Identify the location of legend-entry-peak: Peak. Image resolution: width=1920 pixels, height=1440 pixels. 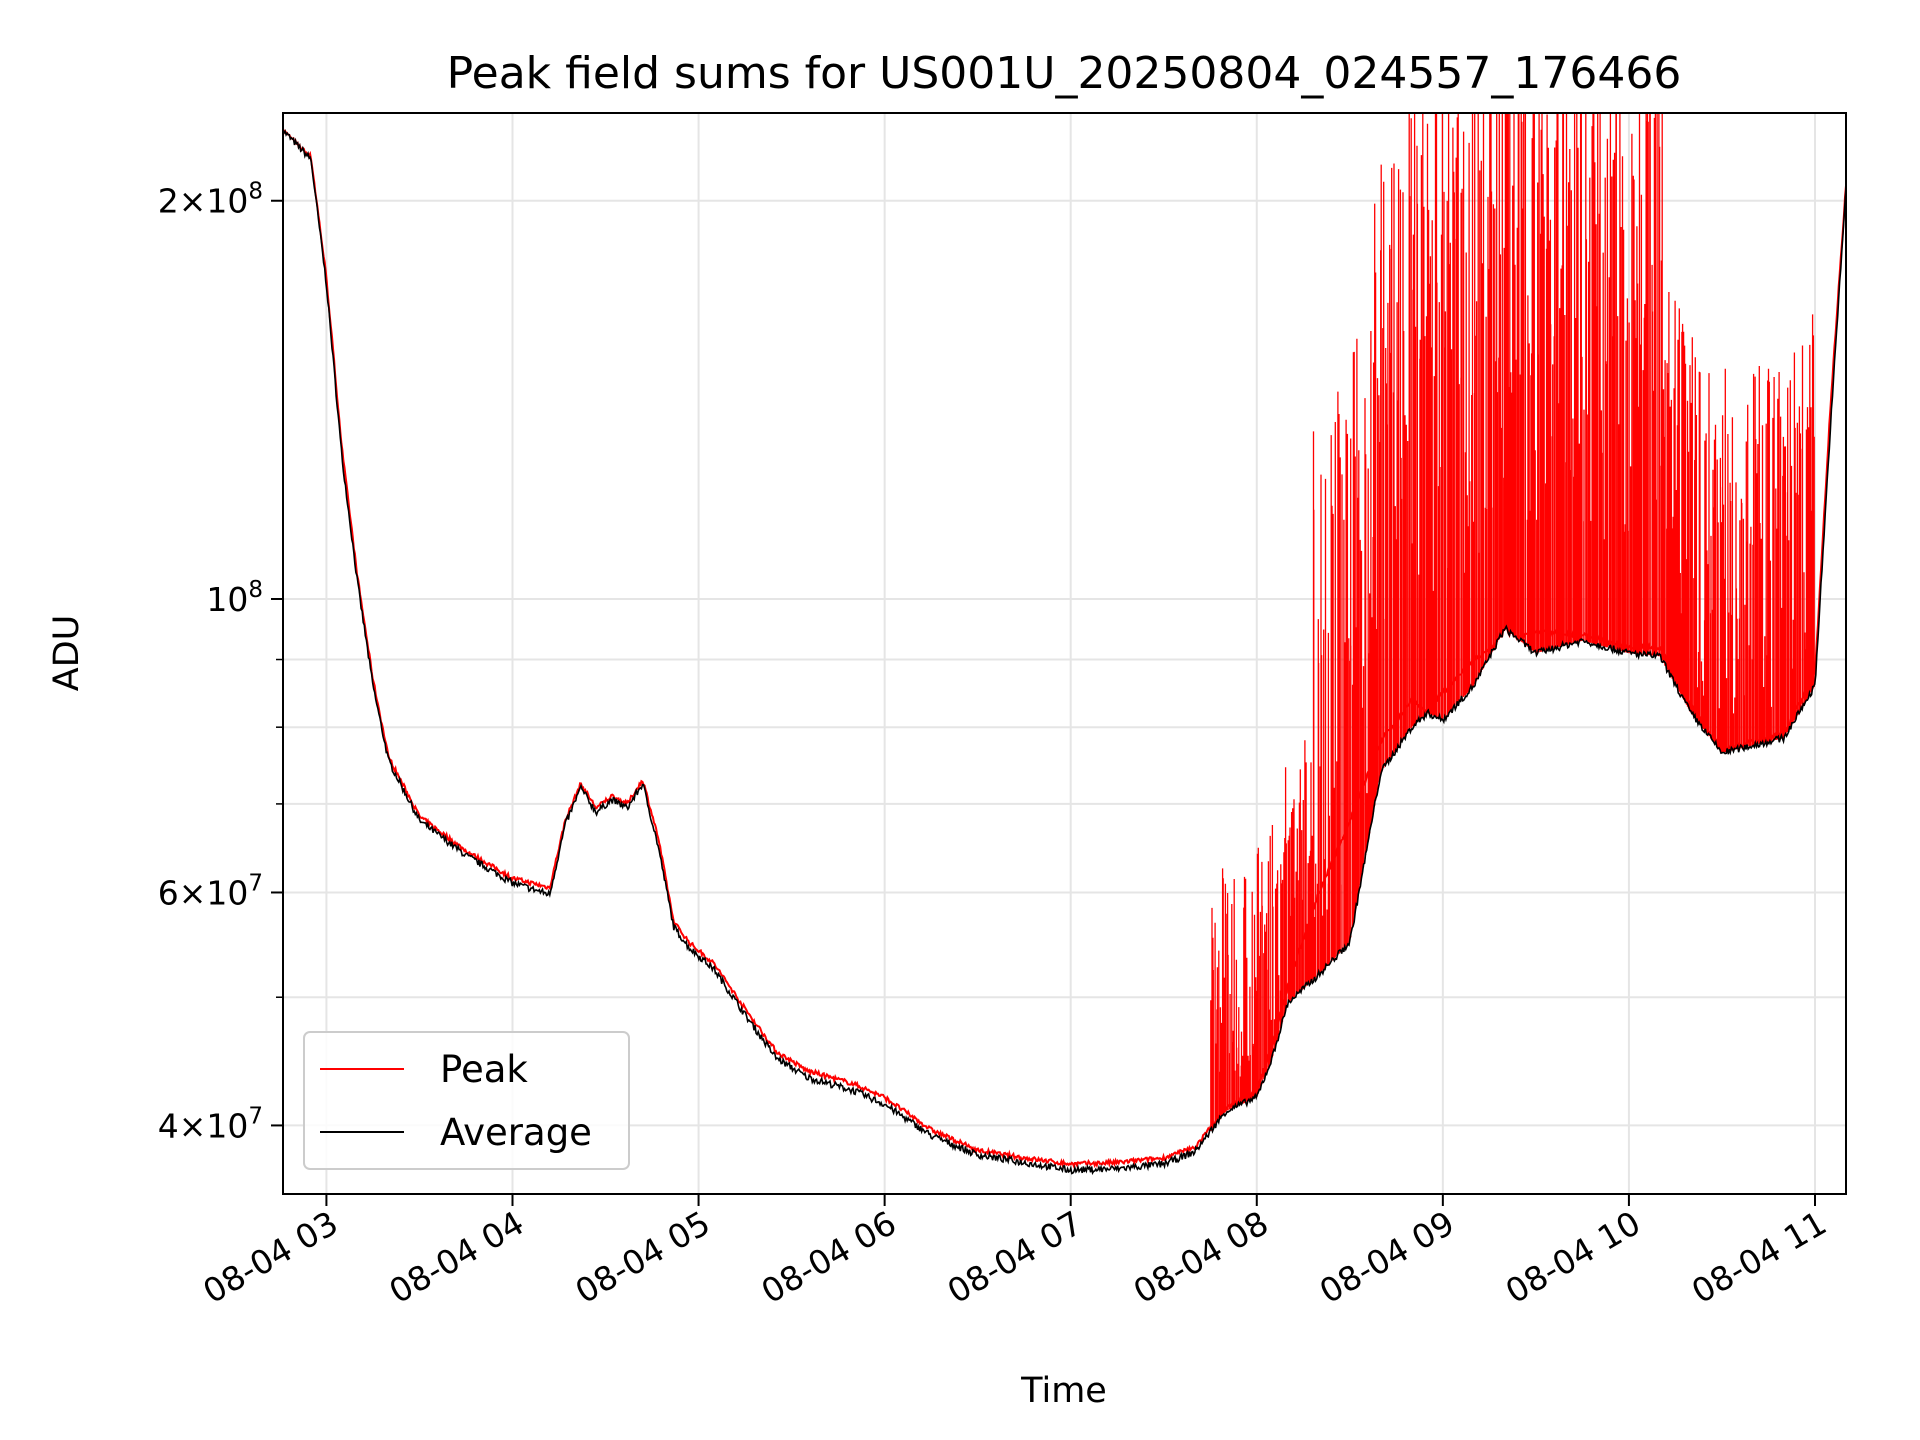
(484, 1069).